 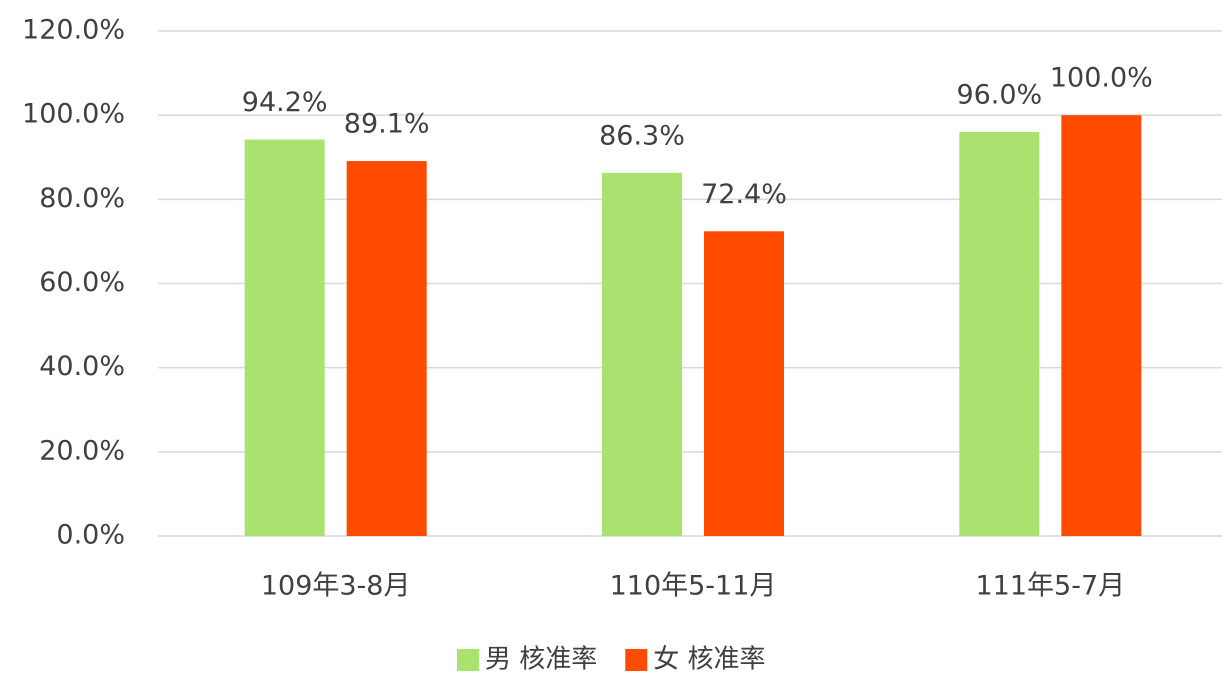 I want to click on data-label: 89.1%, so click(x=387, y=124).